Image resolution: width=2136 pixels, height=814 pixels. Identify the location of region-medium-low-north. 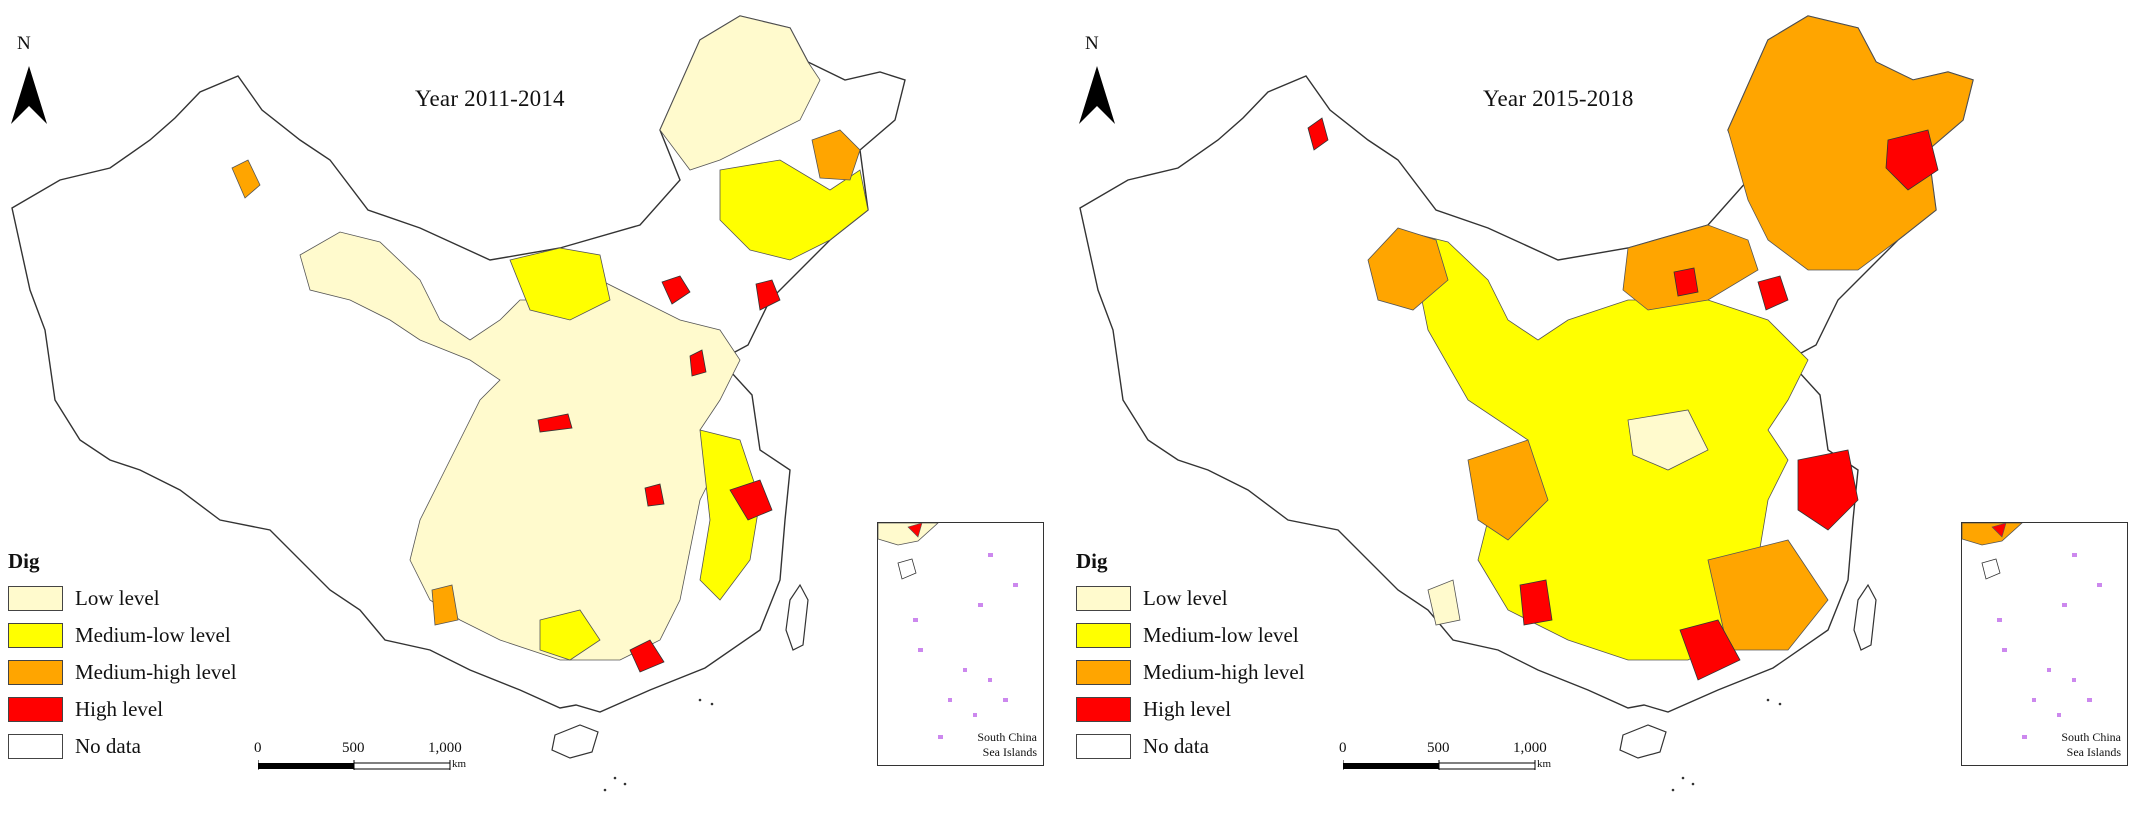
(560, 284).